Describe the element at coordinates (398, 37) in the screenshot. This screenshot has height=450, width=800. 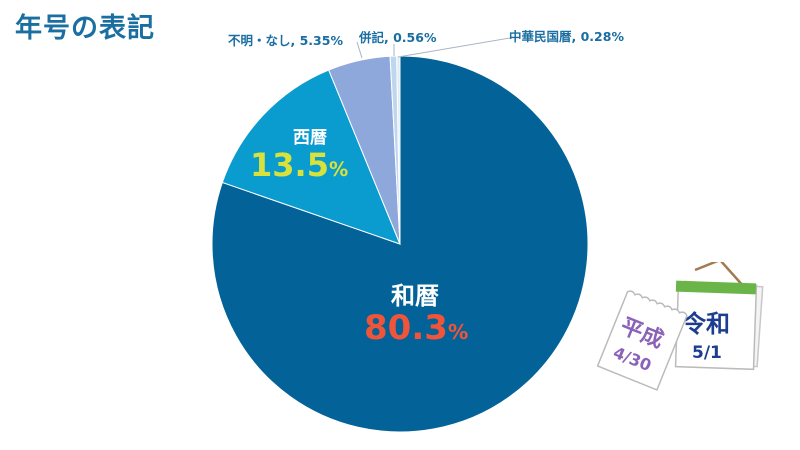
I see `label-heiki: 併記, 0.56%` at that location.